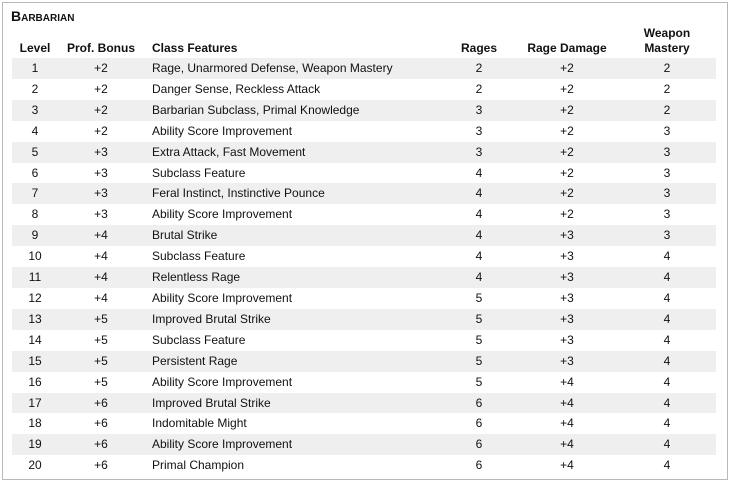 The height and width of the screenshot is (484, 732). Describe the element at coordinates (35, 339) in the screenshot. I see `table-cell: 14` at that location.